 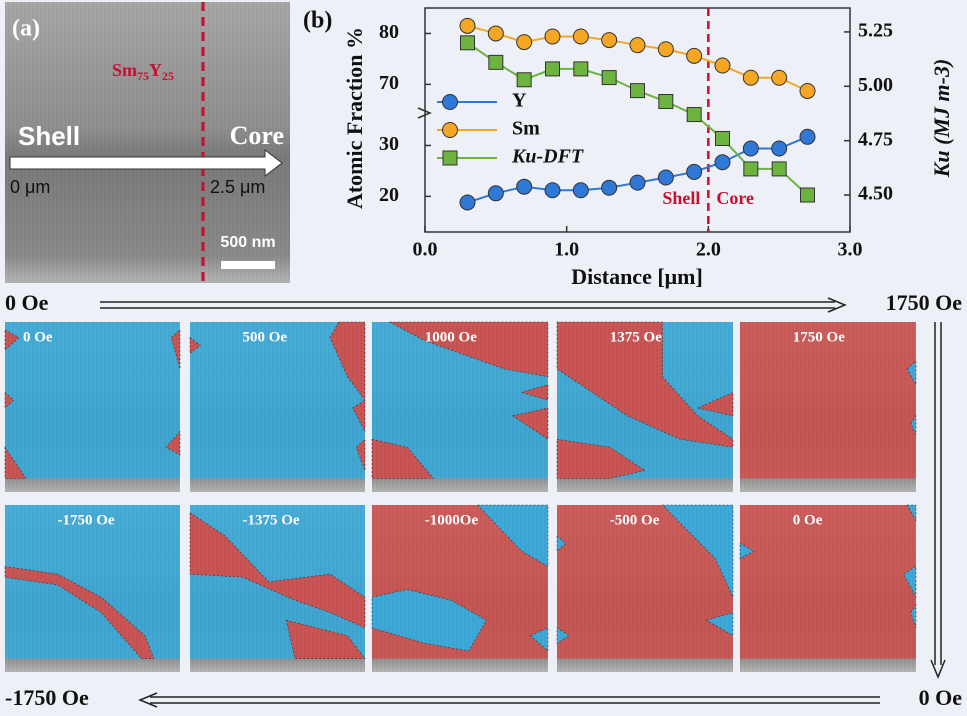 What do you see at coordinates (248, 265) in the screenshot?
I see `scale-bar` at bounding box center [248, 265].